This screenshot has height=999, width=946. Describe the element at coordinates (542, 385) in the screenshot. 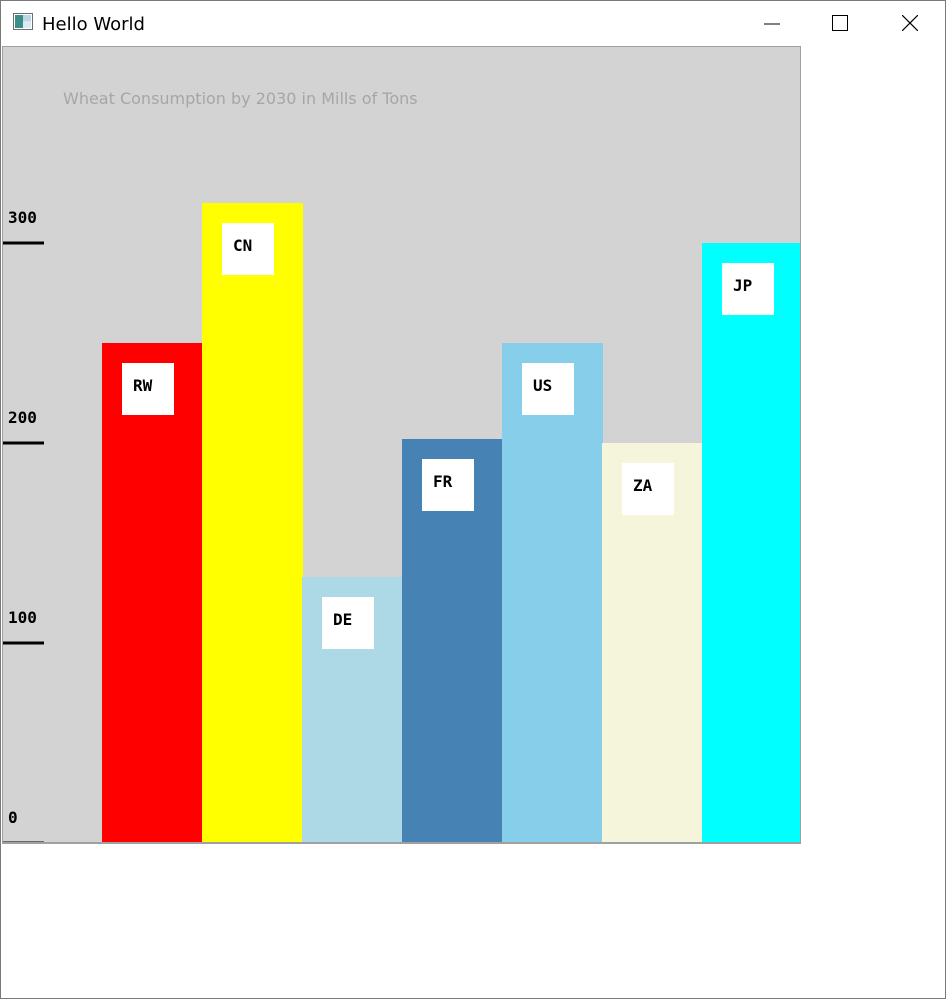

I see `bar-label-us: US` at that location.